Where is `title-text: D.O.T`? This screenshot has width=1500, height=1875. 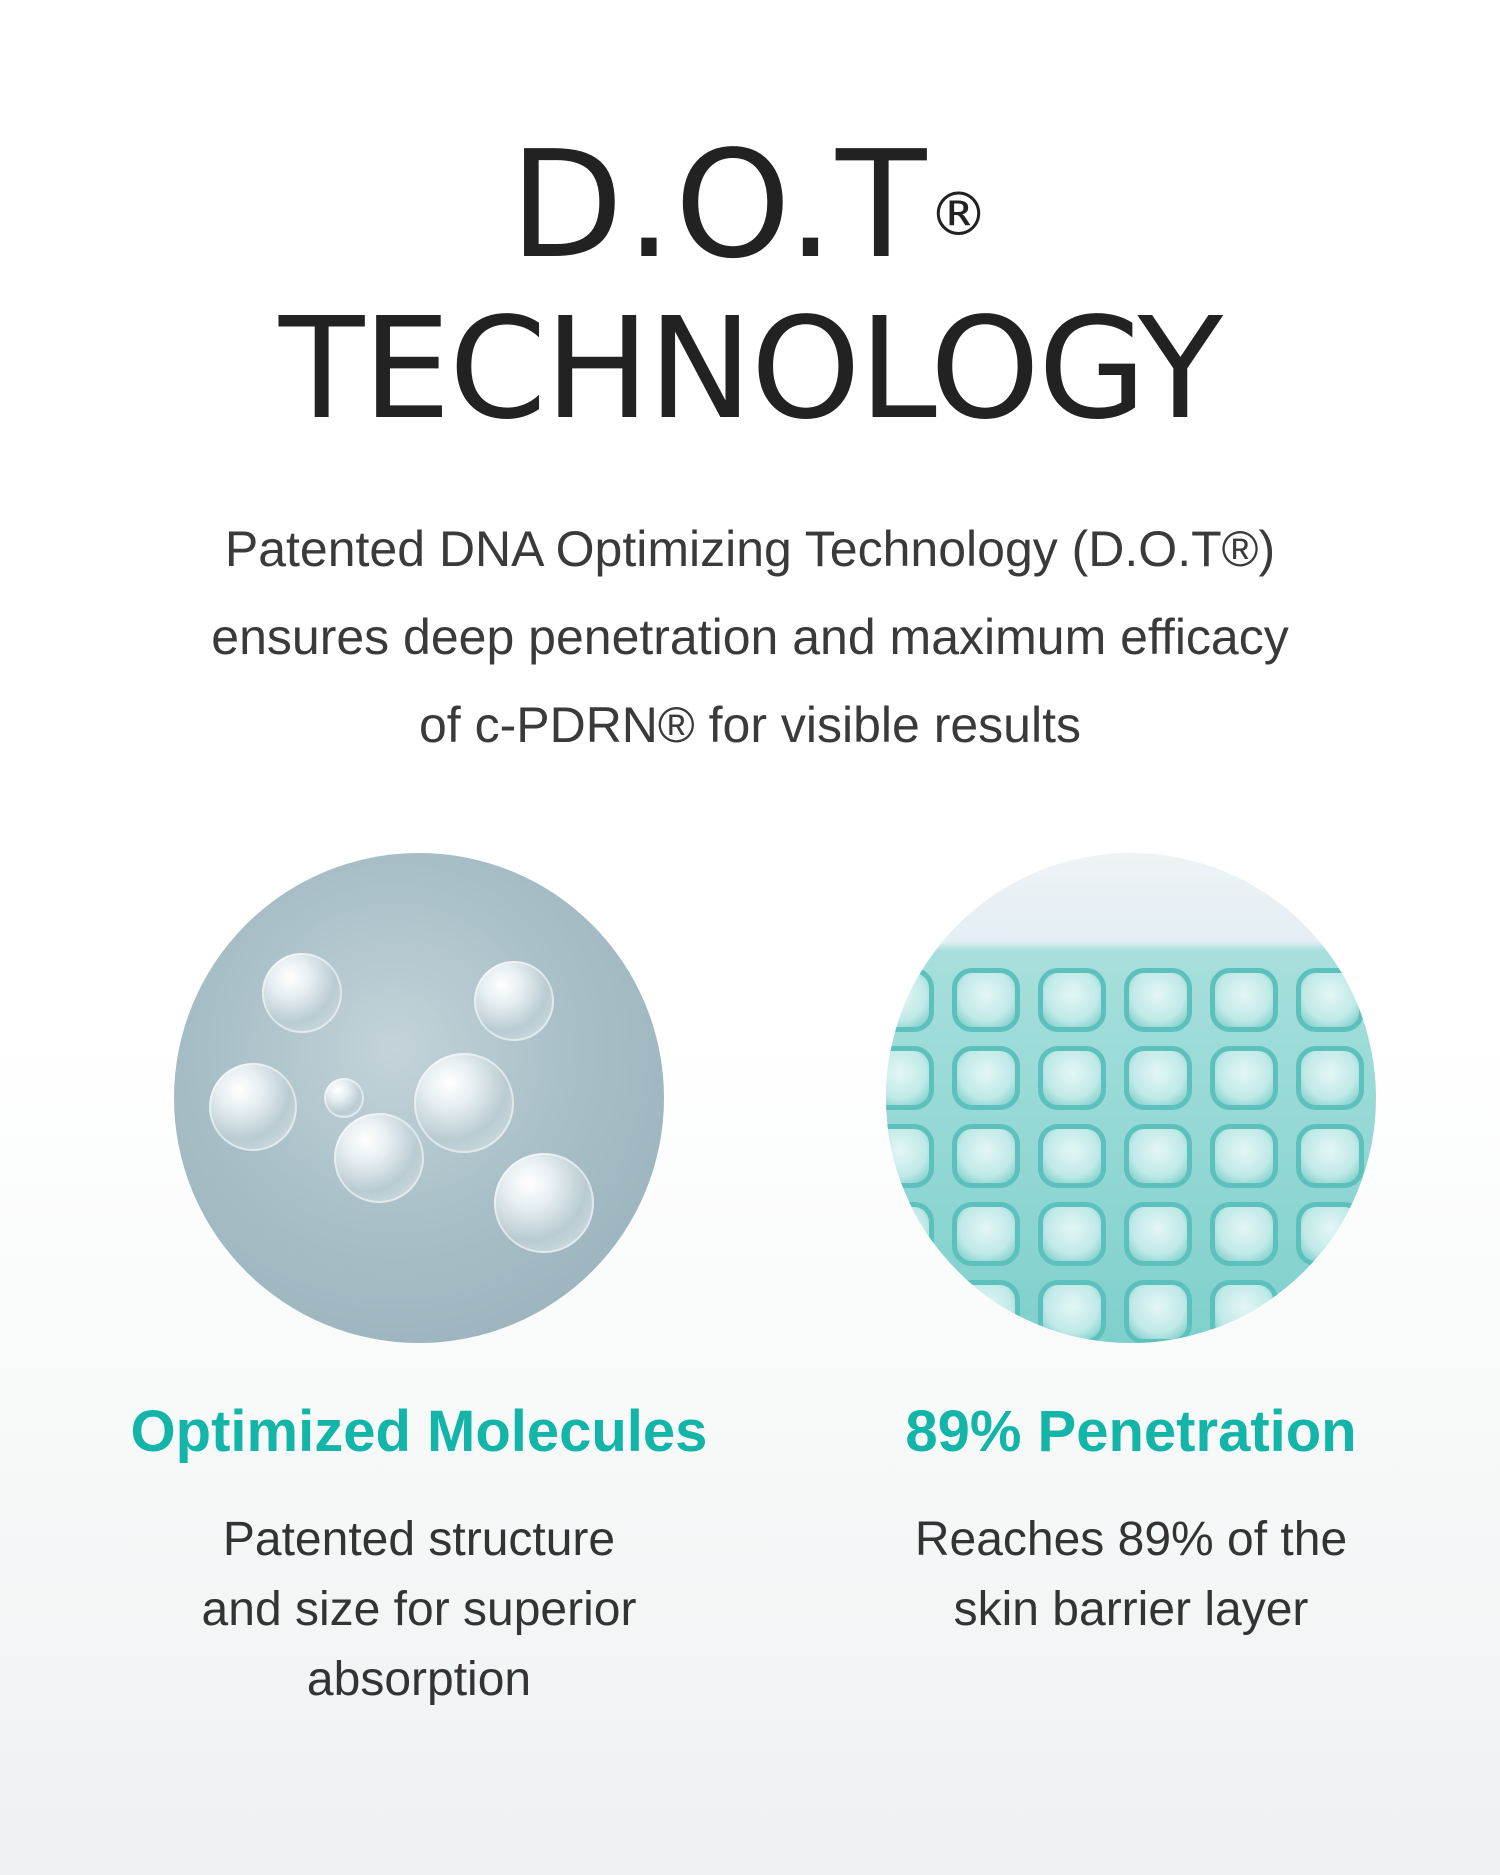
title-text: D.O.T is located at coordinates (719, 205).